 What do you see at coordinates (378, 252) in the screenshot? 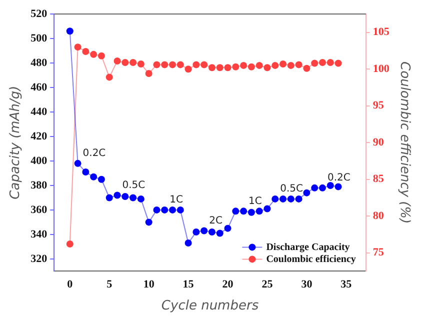
I see `y2-tick-label: 75` at bounding box center [378, 252].